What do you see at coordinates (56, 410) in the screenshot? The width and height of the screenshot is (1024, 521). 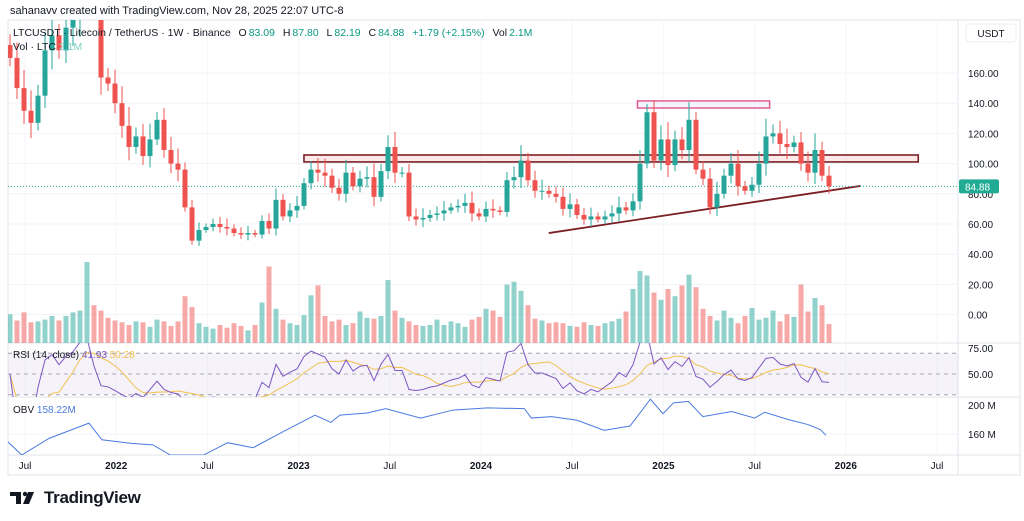 I see `obv-value: 158.22M` at bounding box center [56, 410].